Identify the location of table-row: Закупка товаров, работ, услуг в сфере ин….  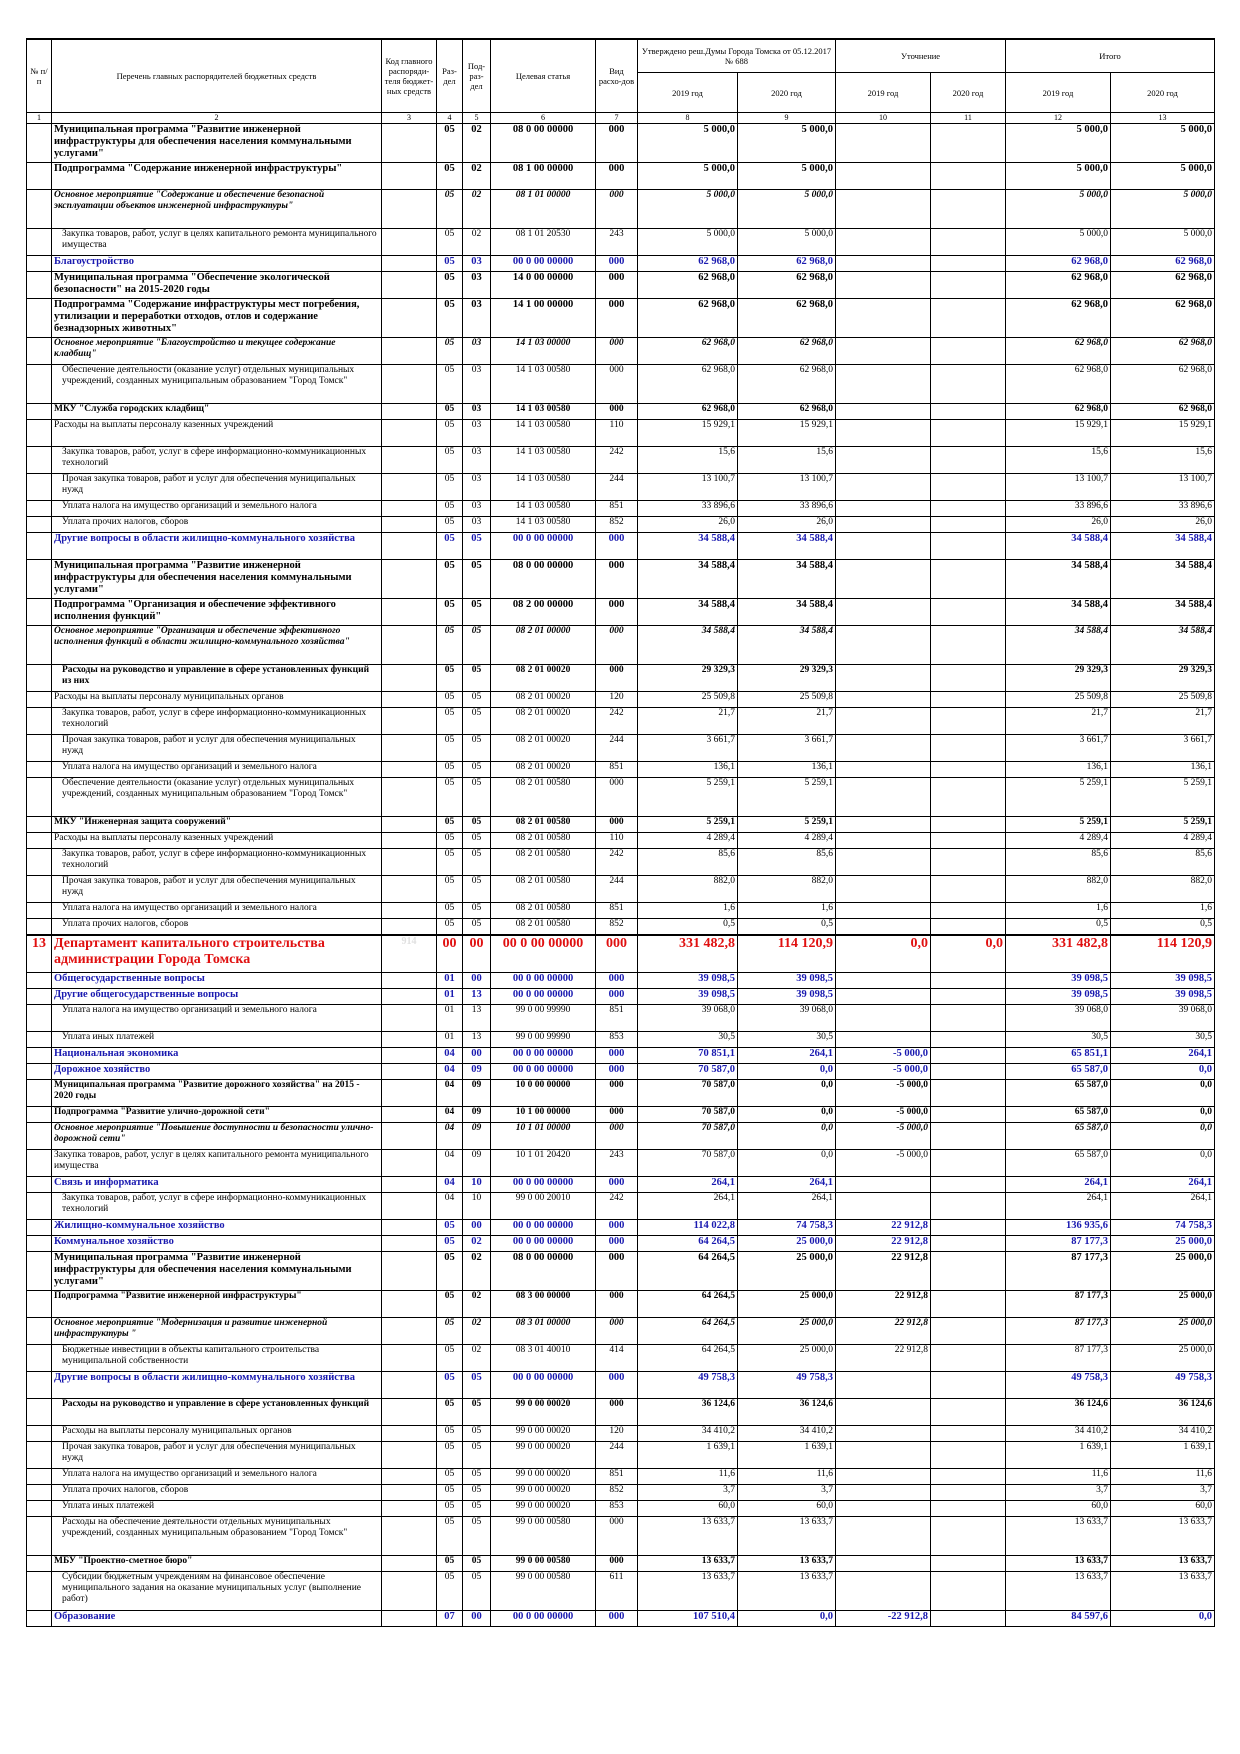
(621, 1206).